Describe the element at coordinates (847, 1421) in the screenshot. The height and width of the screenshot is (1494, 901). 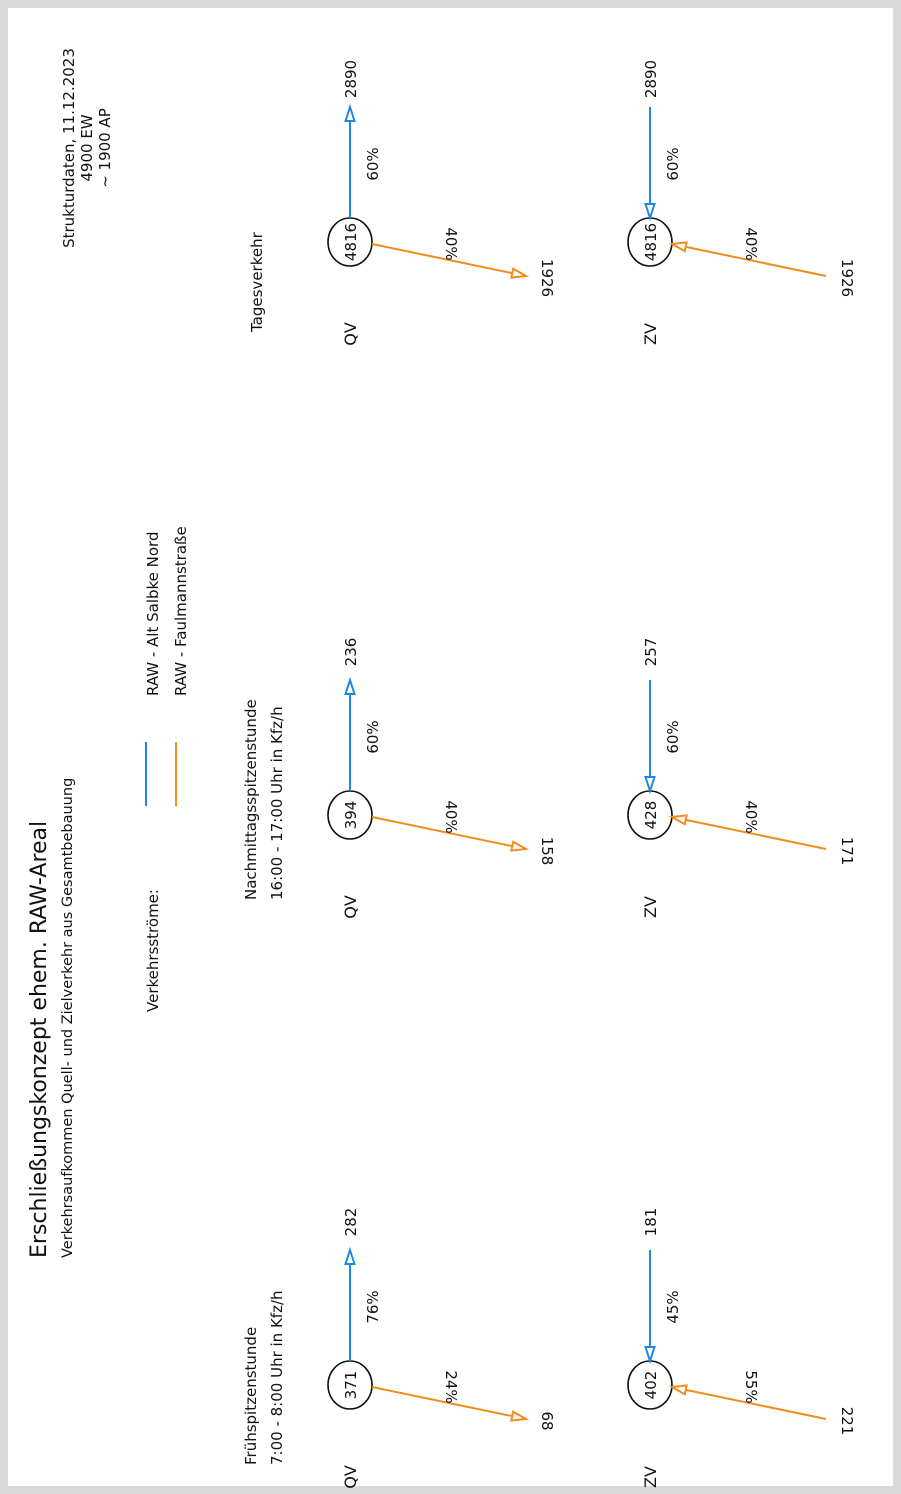
I see `frueh-zv-orange-value: 221` at that location.